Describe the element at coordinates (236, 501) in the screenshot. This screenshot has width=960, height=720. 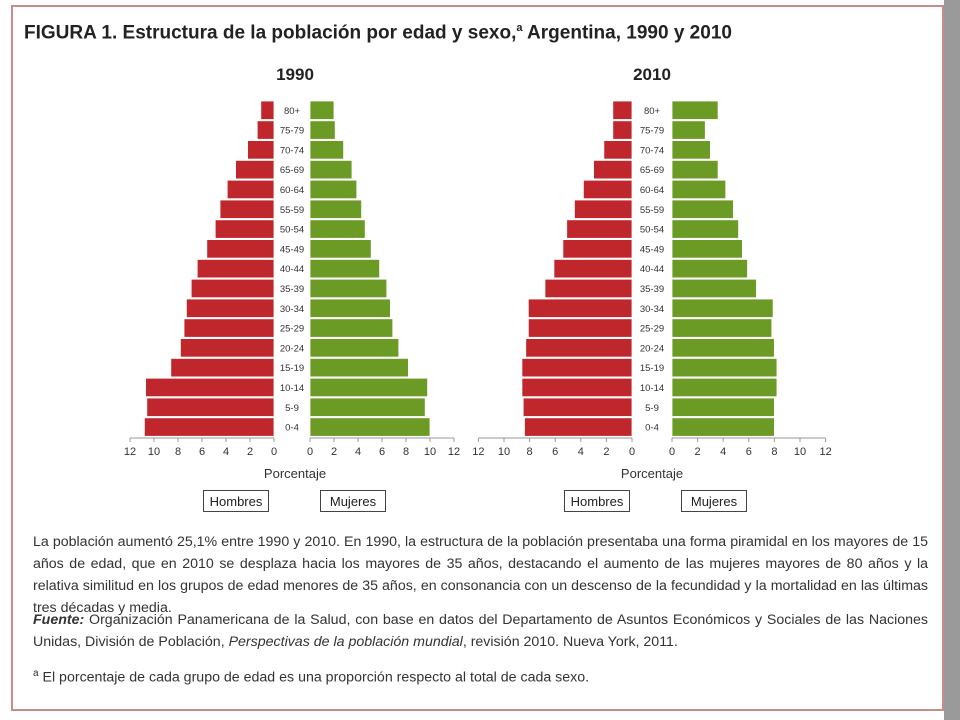
I see `legend-hombres-1990: Hombres` at that location.